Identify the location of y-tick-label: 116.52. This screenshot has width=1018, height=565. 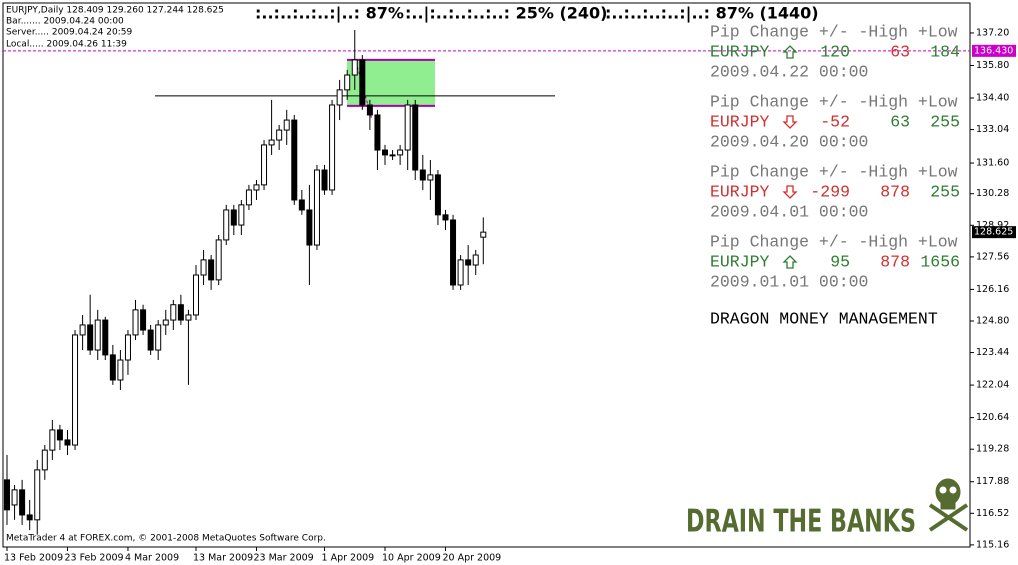
(992, 513).